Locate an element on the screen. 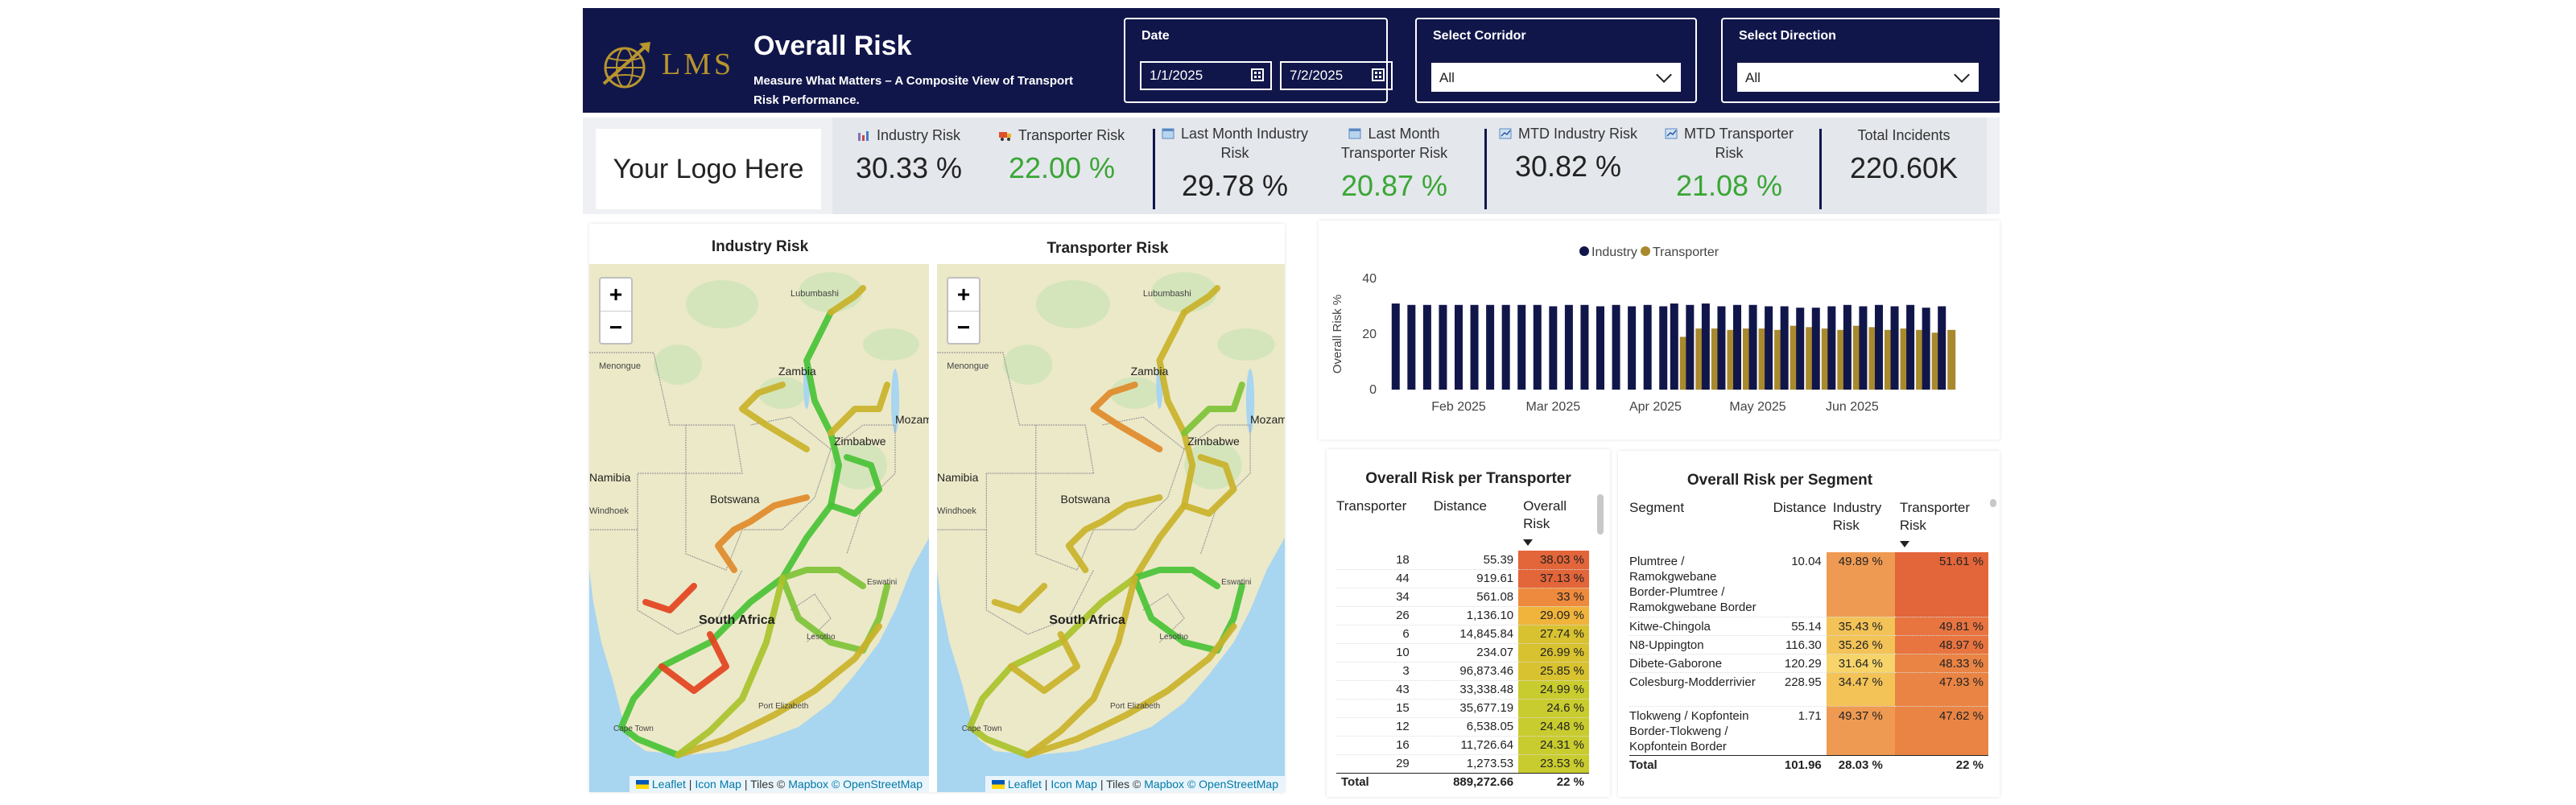 Image resolution: width=2576 pixels, height=805 pixels. table-row: 12 6,538.05 24.48 % is located at coordinates (1462, 727).